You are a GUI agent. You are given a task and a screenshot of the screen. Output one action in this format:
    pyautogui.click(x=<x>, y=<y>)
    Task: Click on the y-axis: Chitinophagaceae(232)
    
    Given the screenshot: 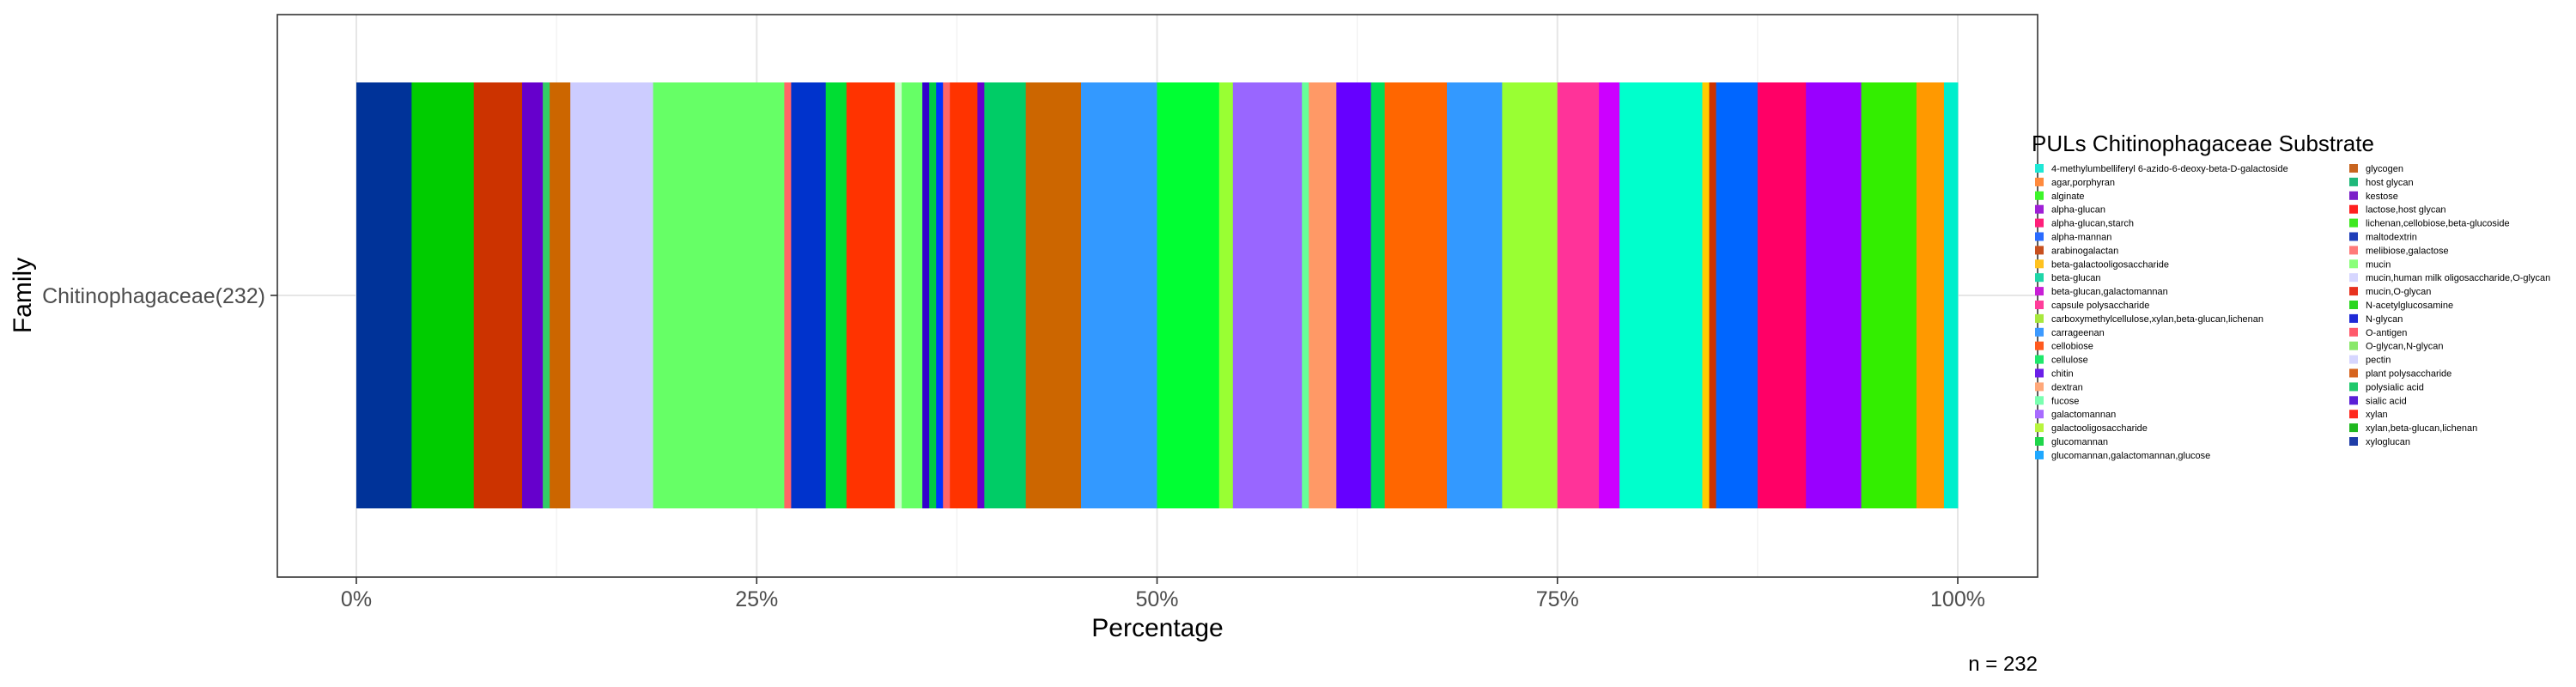 What is the action you would take?
    pyautogui.click(x=159, y=296)
    